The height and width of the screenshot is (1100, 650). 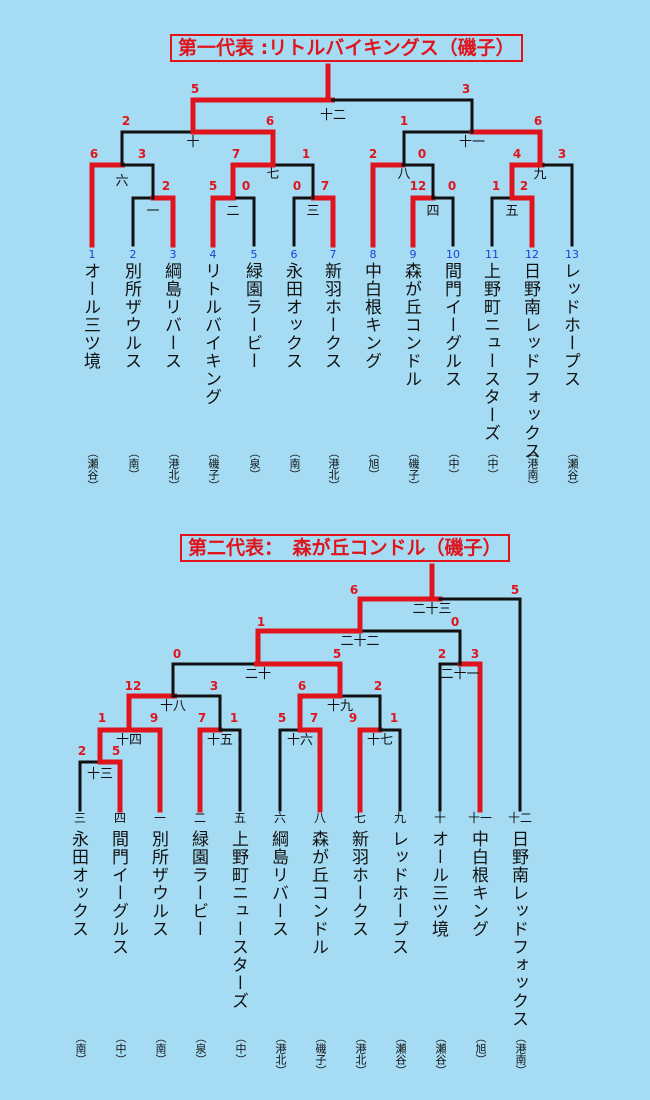 I want to click on team-seed-number: 8, so click(x=373, y=254).